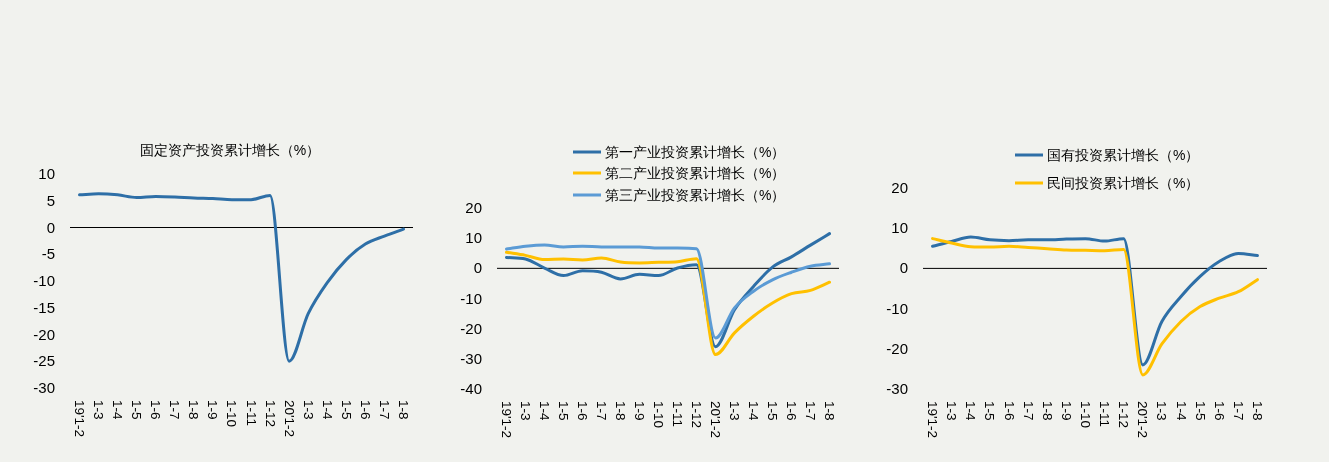 This screenshot has height=462, width=1329. What do you see at coordinates (695, 173) in the screenshot?
I see `legend-text: 第二产业投资累计增长（%）` at bounding box center [695, 173].